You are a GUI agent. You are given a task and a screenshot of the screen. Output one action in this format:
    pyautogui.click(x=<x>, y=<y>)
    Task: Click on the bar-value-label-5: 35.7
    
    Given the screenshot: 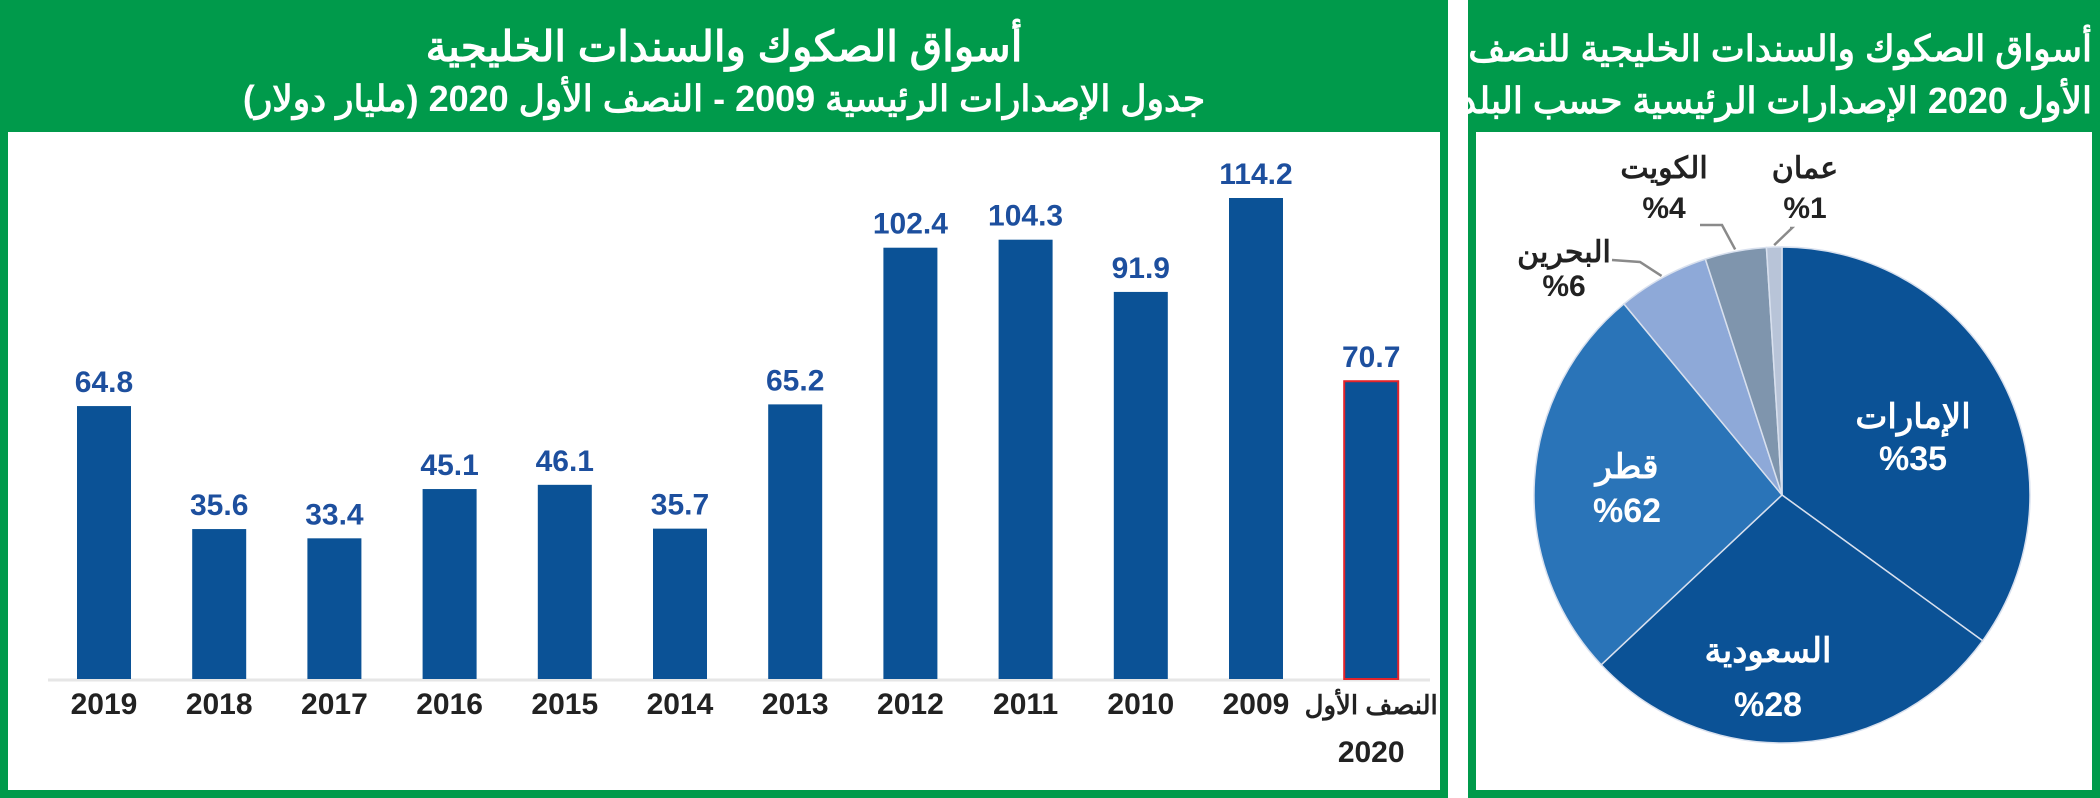 What is the action you would take?
    pyautogui.click(x=680, y=505)
    